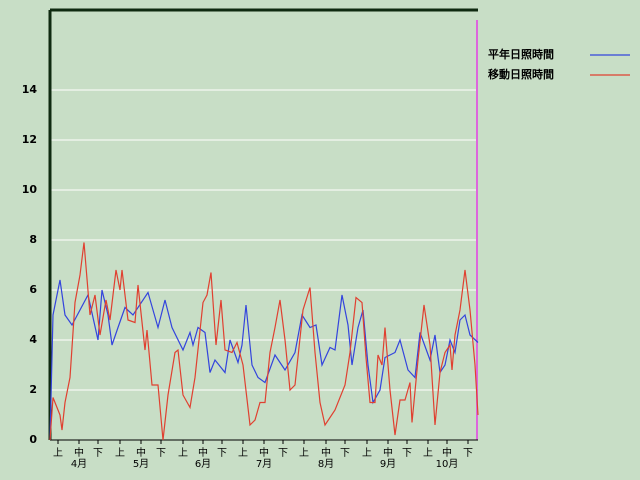  Describe the element at coordinates (447, 464) in the screenshot. I see `month-label: 10月` at that location.